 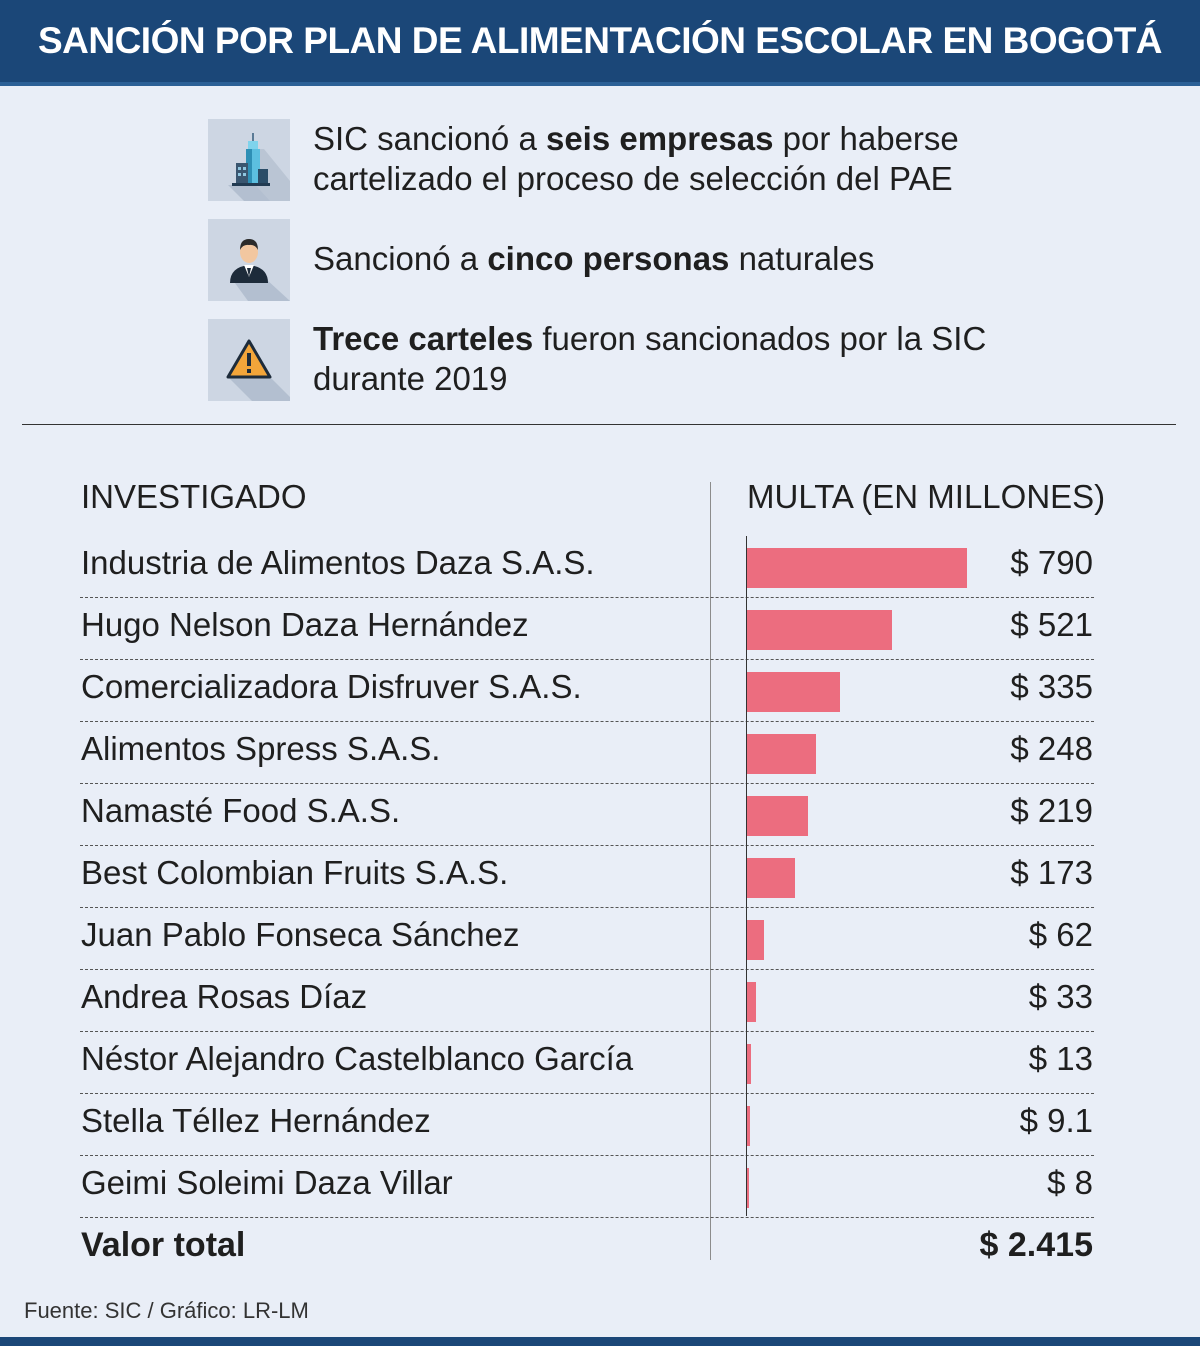 I want to click on category-header: INVESTIGADO, so click(x=194, y=496).